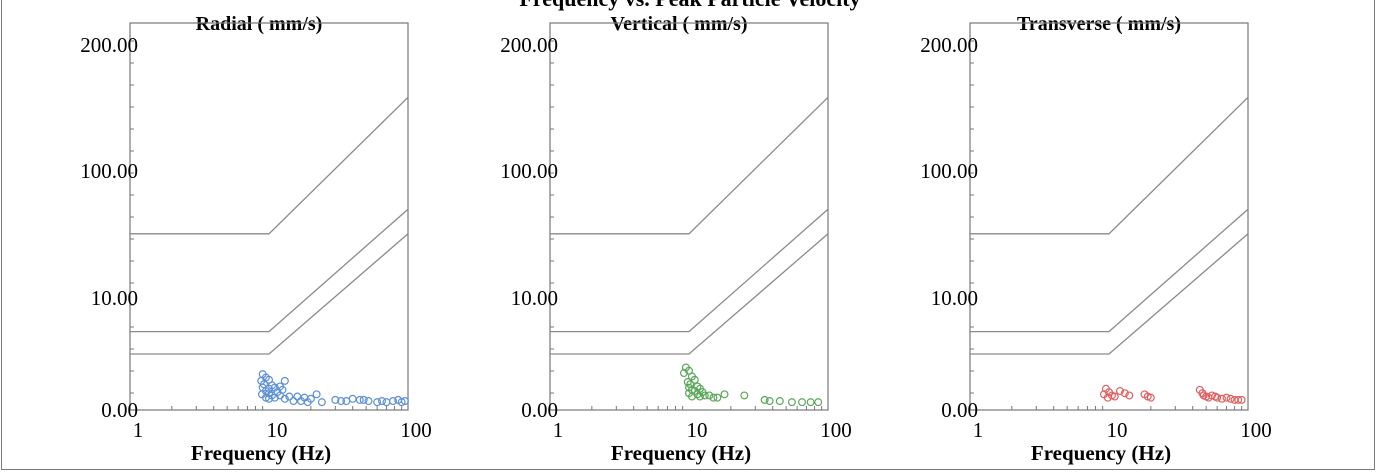 The width and height of the screenshot is (1380, 472). What do you see at coordinates (1099, 24) in the screenshot?
I see `panel-title: Transverse ( mm/s)` at bounding box center [1099, 24].